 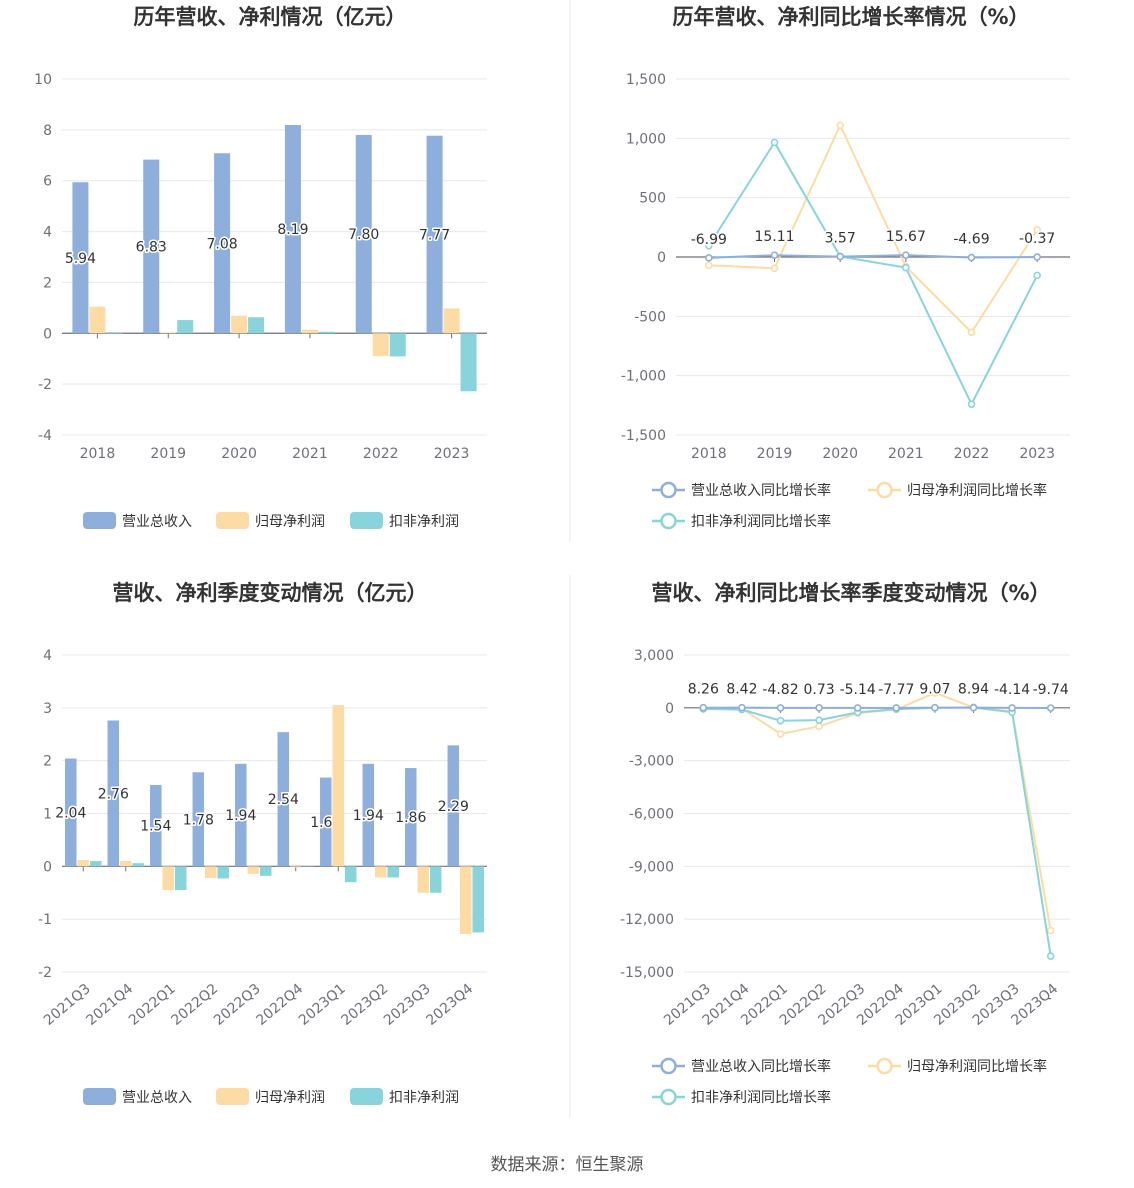 What do you see at coordinates (703, 690) in the screenshot?
I see `line-data-label: 8.26` at bounding box center [703, 690].